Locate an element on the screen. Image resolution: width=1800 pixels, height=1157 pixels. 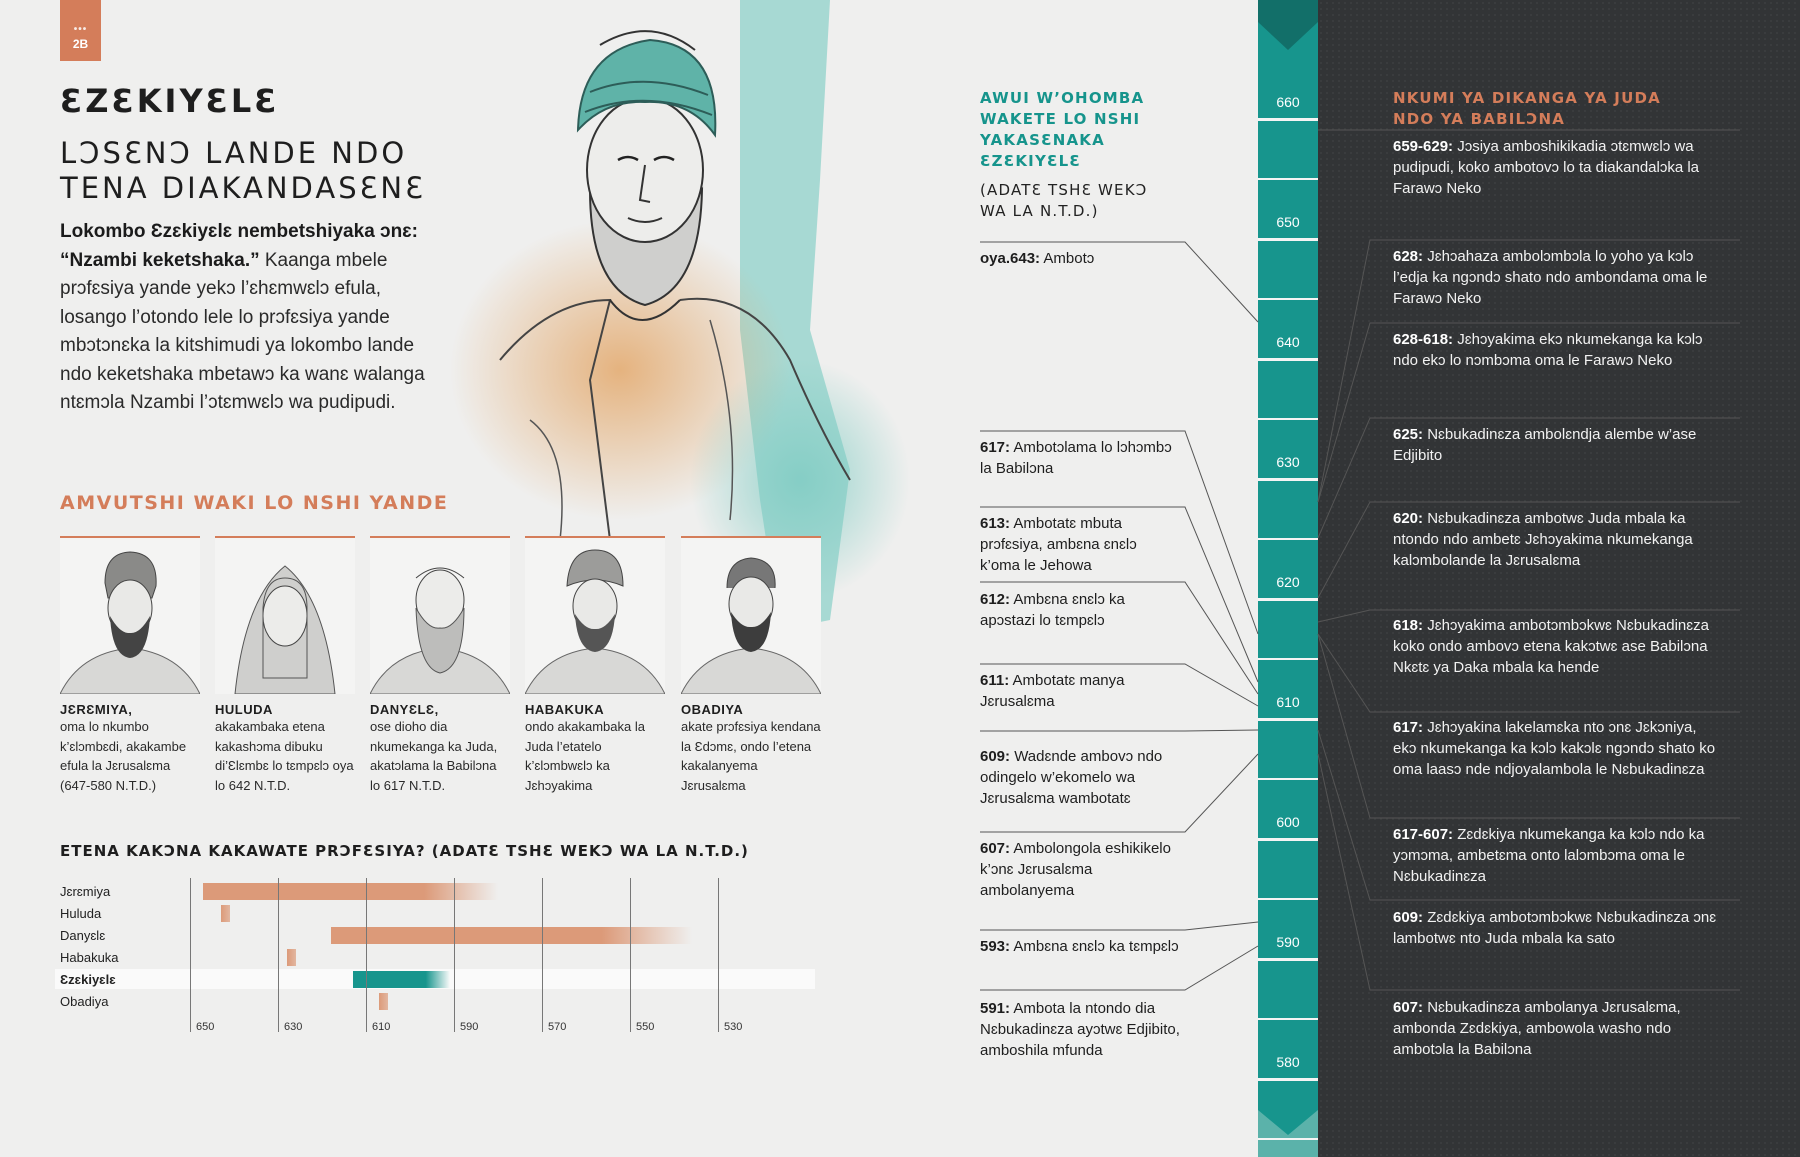
timeline-year-label: 650 is located at coordinates (1288, 222).